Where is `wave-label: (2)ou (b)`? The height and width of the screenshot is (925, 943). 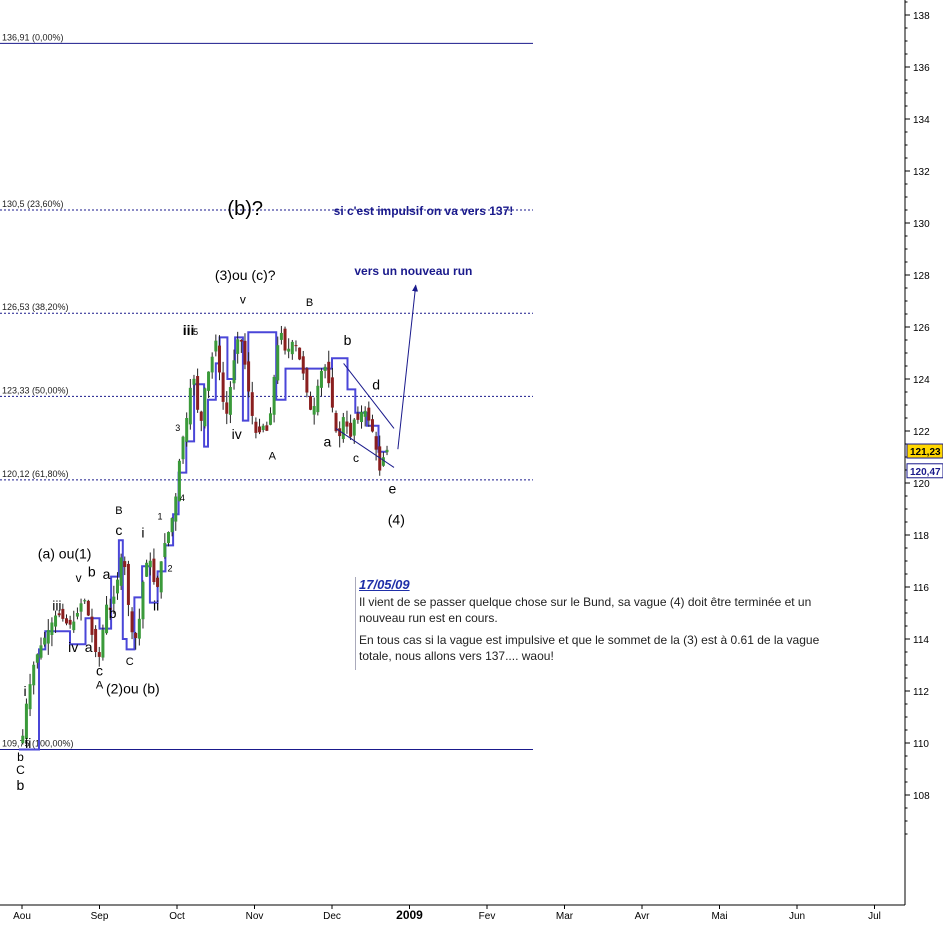
wave-label: (2)ou (b) is located at coordinates (133, 689).